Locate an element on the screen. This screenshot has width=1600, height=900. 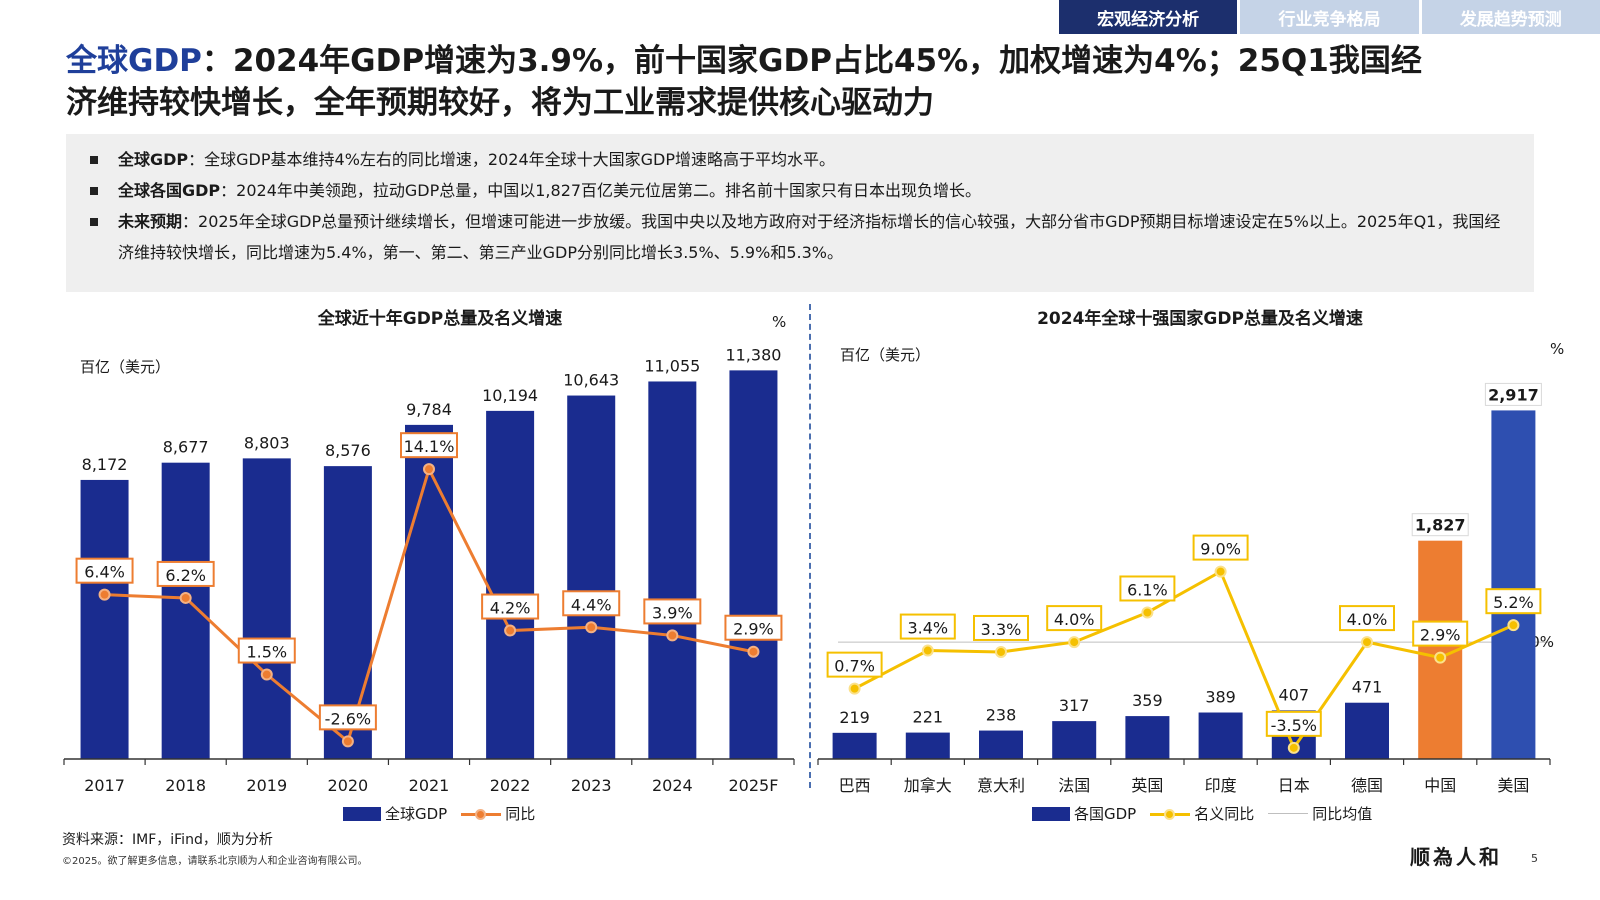
bar-法国 is located at coordinates (1074, 740).